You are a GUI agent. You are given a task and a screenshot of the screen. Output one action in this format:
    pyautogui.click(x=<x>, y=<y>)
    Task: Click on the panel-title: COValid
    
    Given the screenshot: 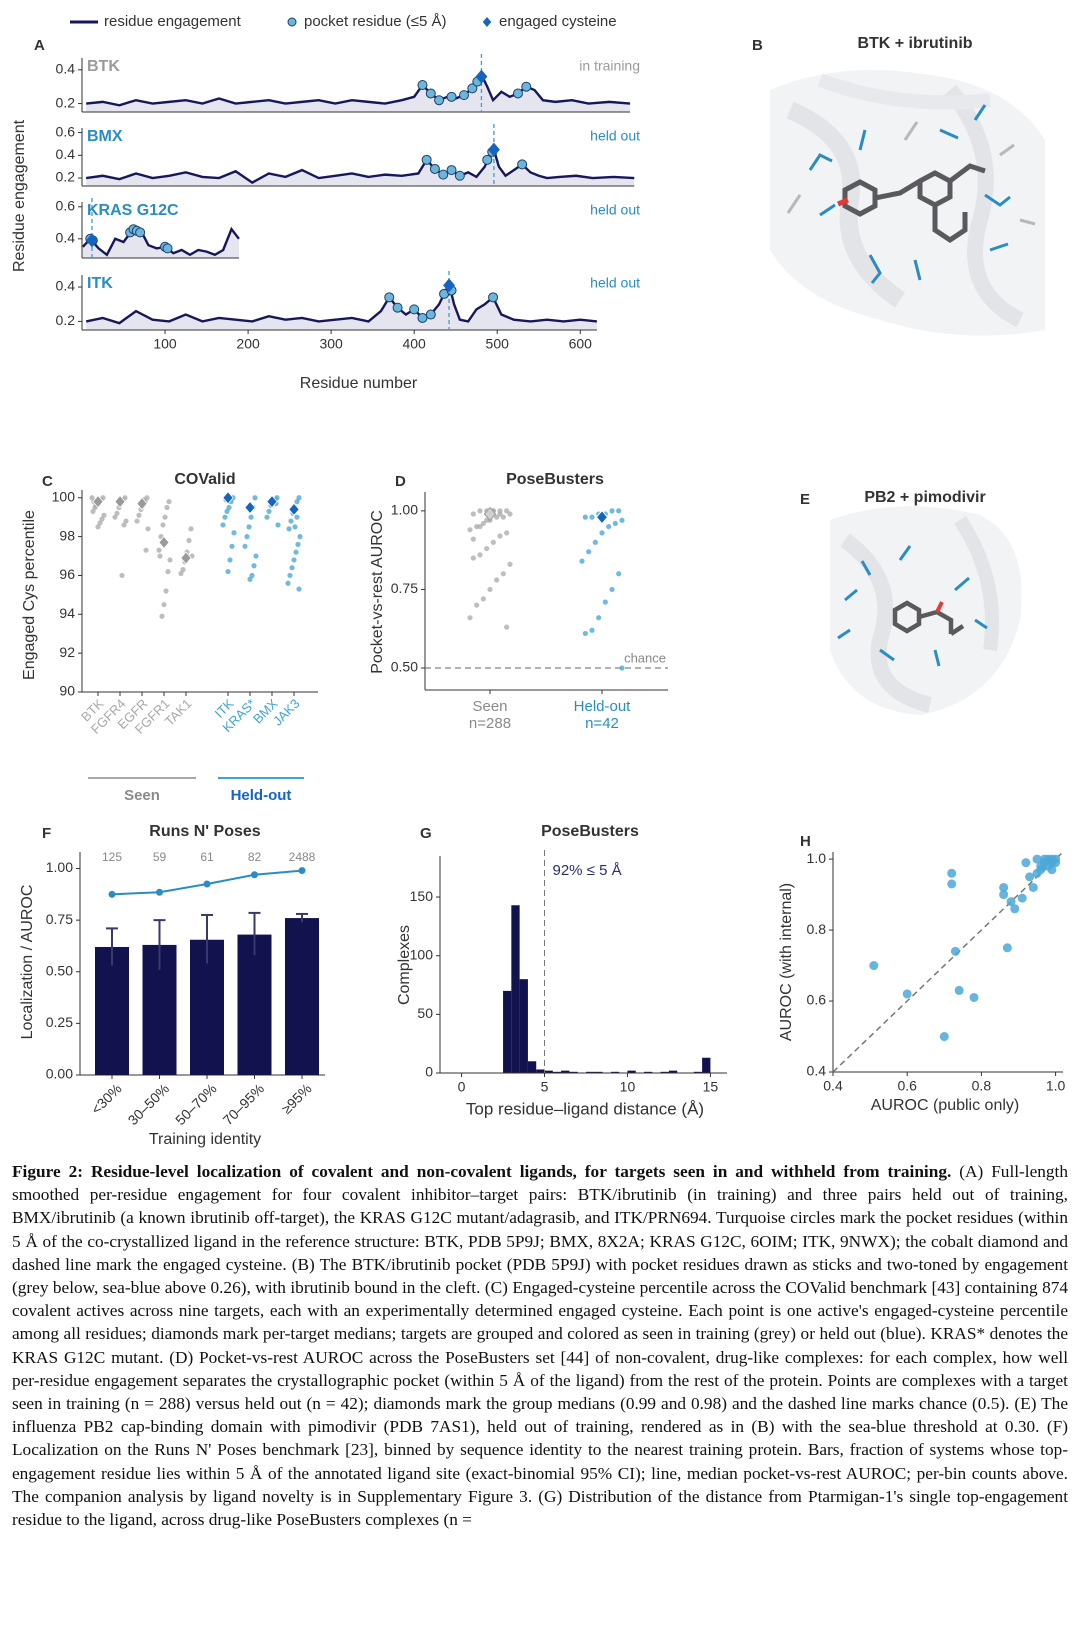 What is the action you would take?
    pyautogui.click(x=204, y=479)
    